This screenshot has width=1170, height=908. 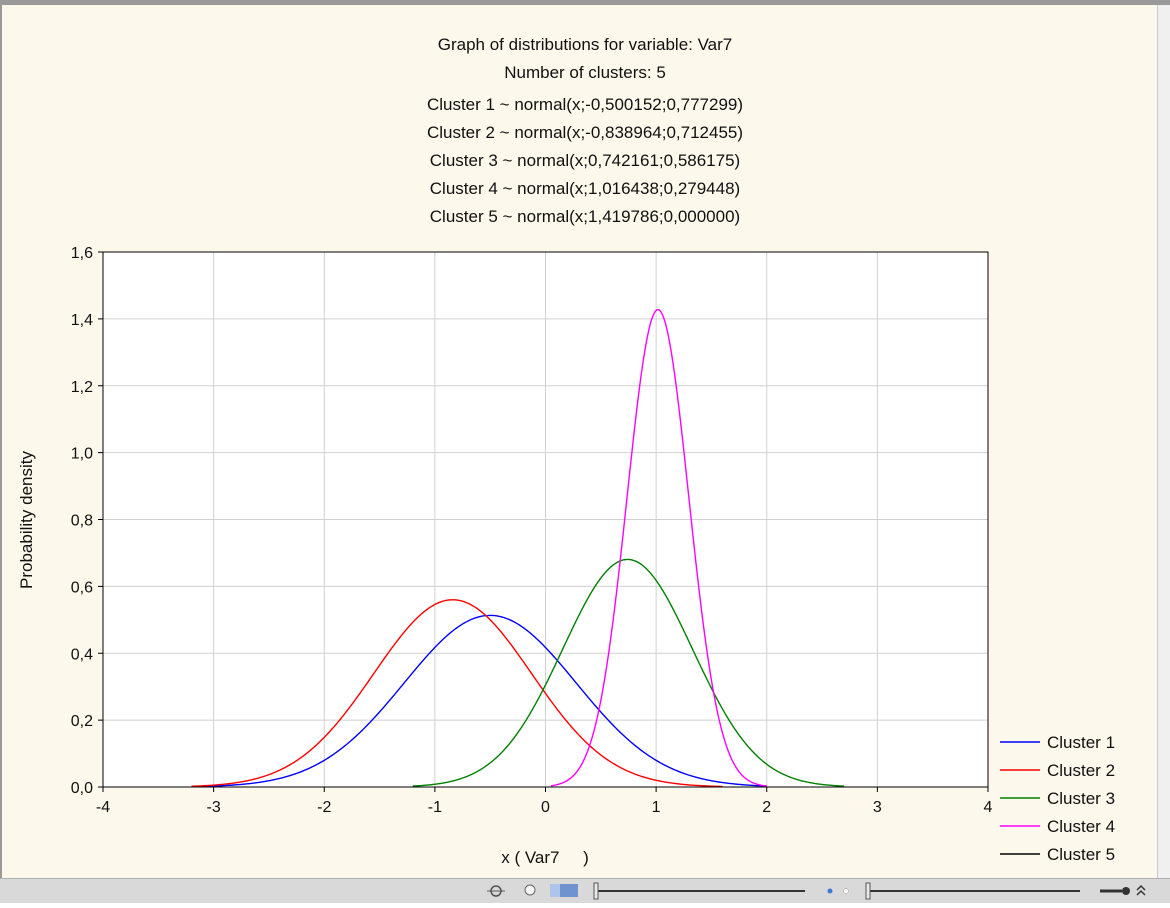 What do you see at coordinates (877, 807) in the screenshot?
I see `x-tick-label: 3` at bounding box center [877, 807].